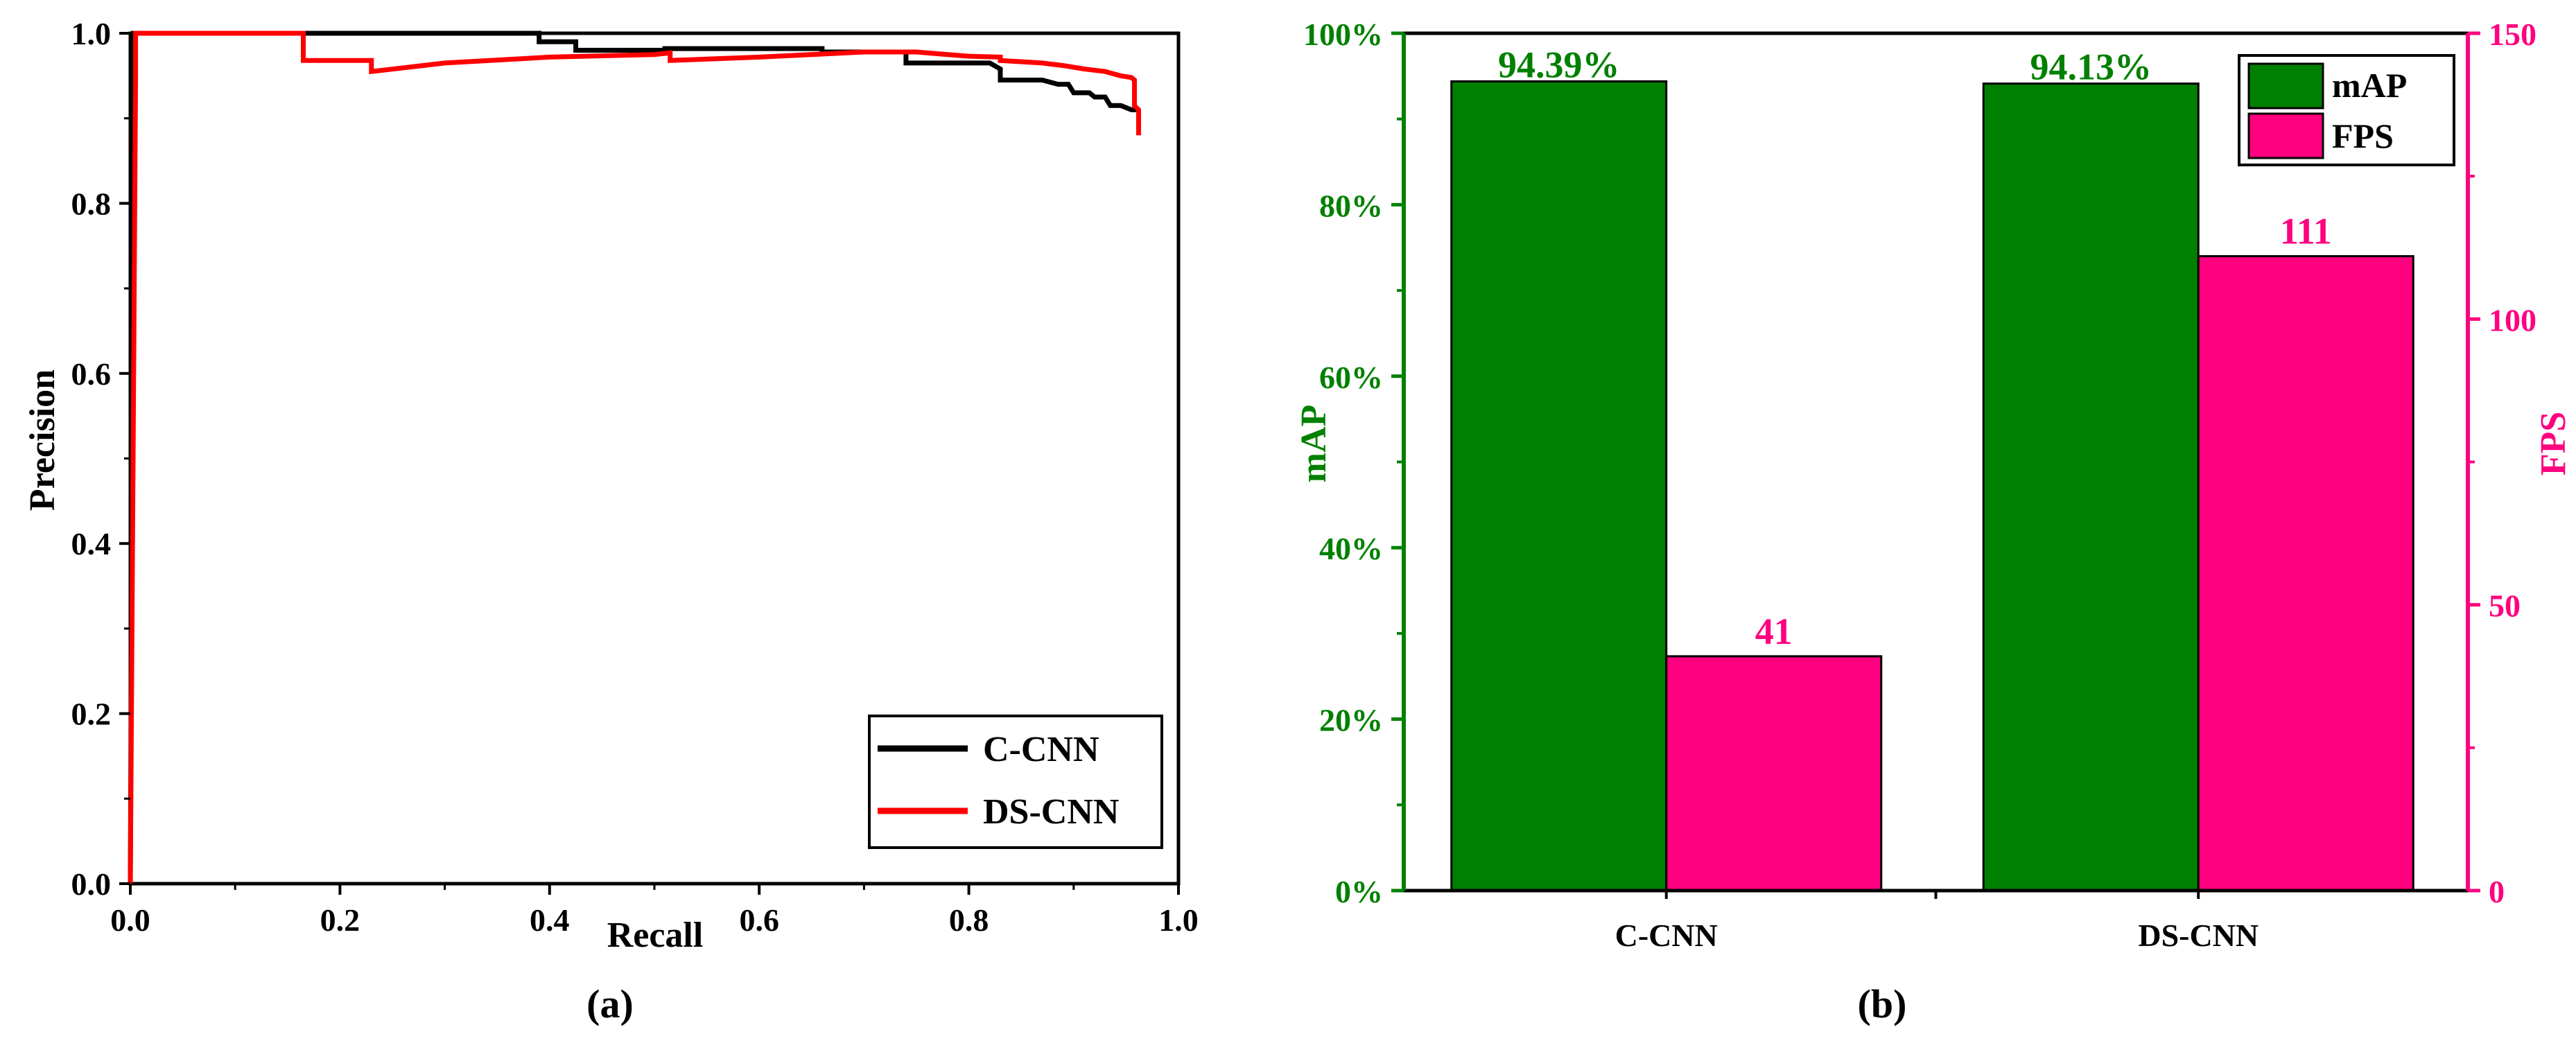 Image resolution: width=2576 pixels, height=1050 pixels. What do you see at coordinates (91, 543) in the screenshot?
I see `y-tick-label: 0.4` at bounding box center [91, 543].